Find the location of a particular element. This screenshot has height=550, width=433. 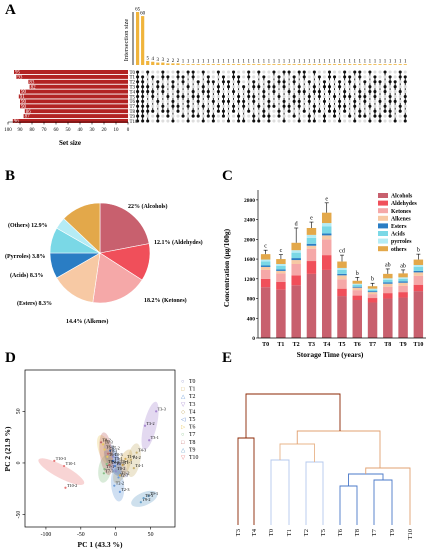

pca-point-label: T0-2 is located at coordinates (121, 468).